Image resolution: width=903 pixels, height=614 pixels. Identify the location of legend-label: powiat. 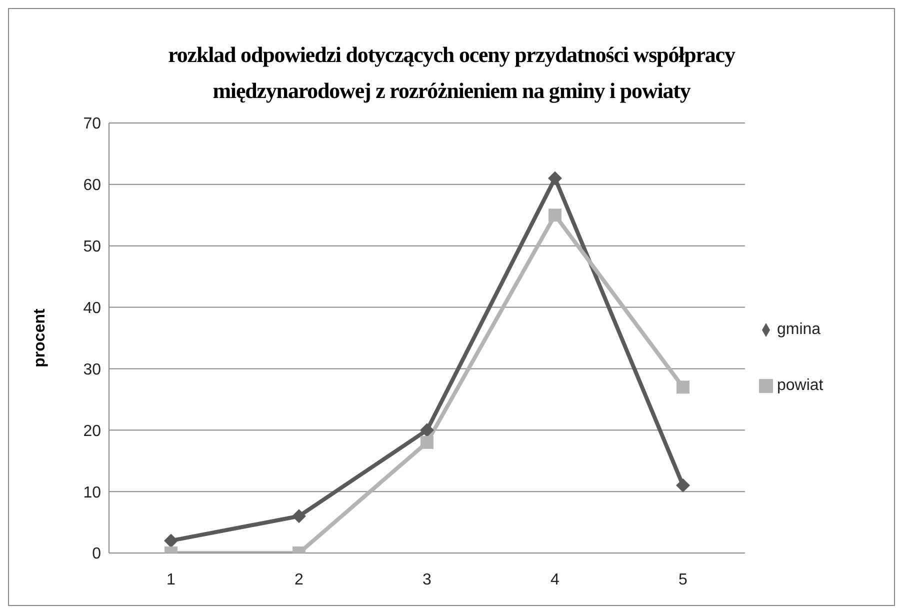
(800, 385).